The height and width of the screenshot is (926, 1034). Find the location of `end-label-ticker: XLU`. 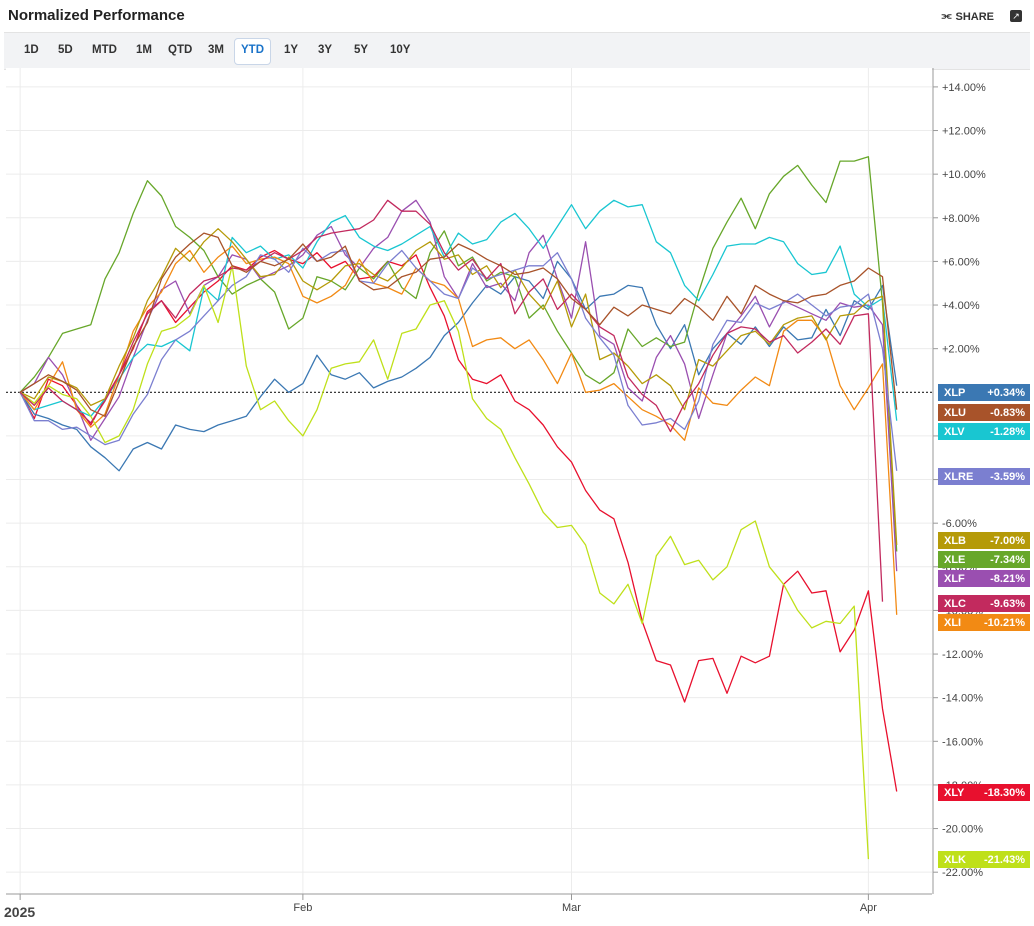

end-label-ticker: XLU is located at coordinates (955, 413).